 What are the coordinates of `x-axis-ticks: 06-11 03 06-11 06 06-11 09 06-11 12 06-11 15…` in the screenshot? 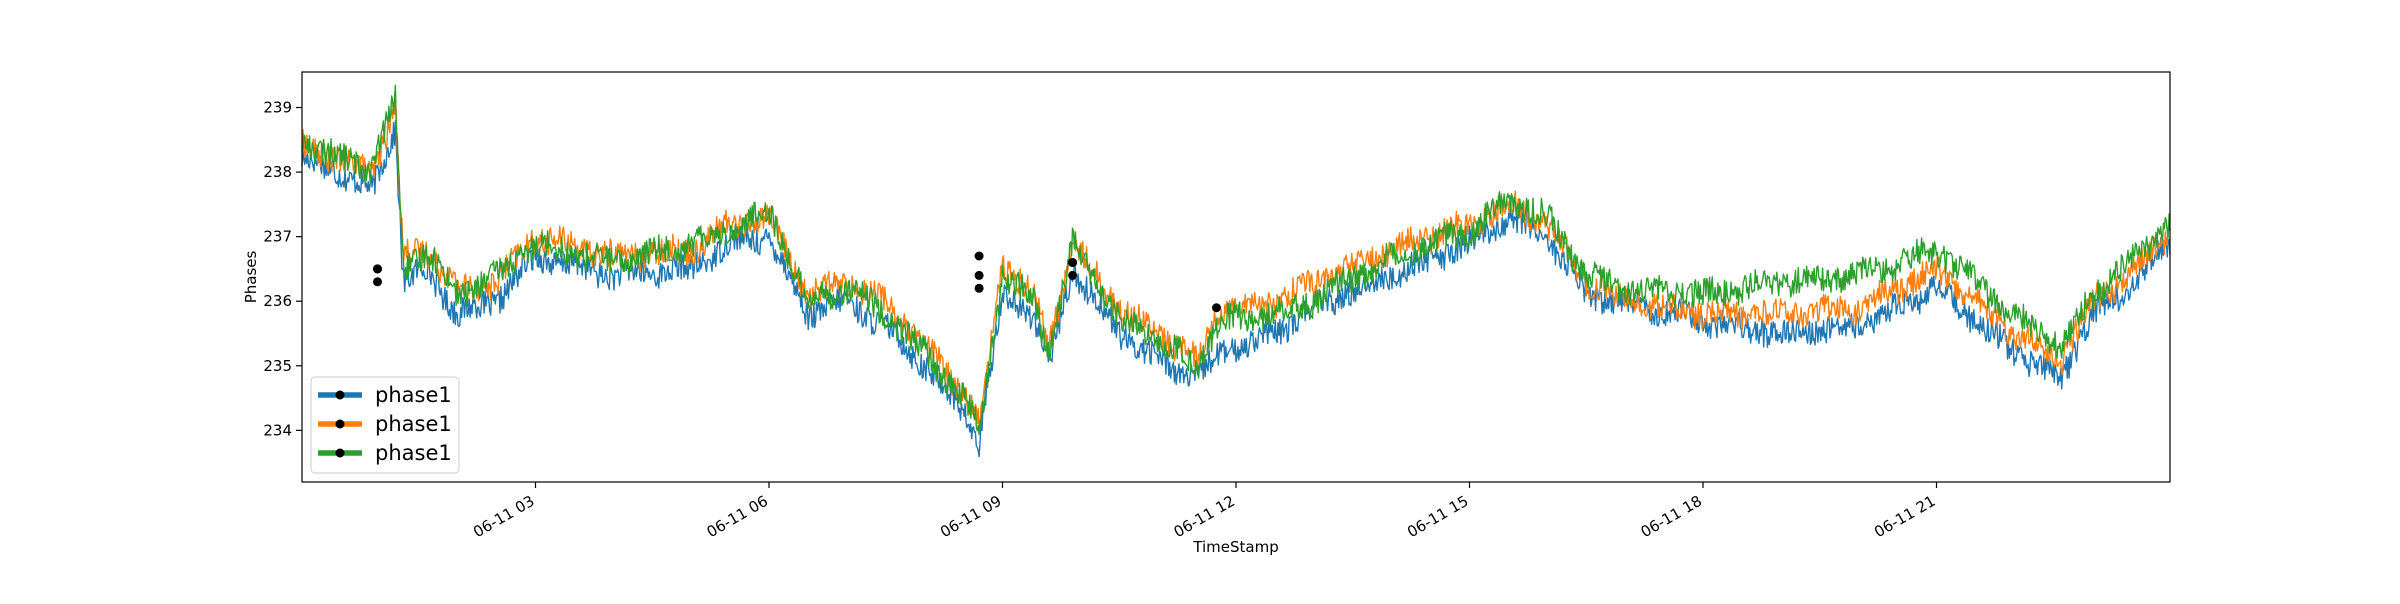 It's located at (1204, 511).